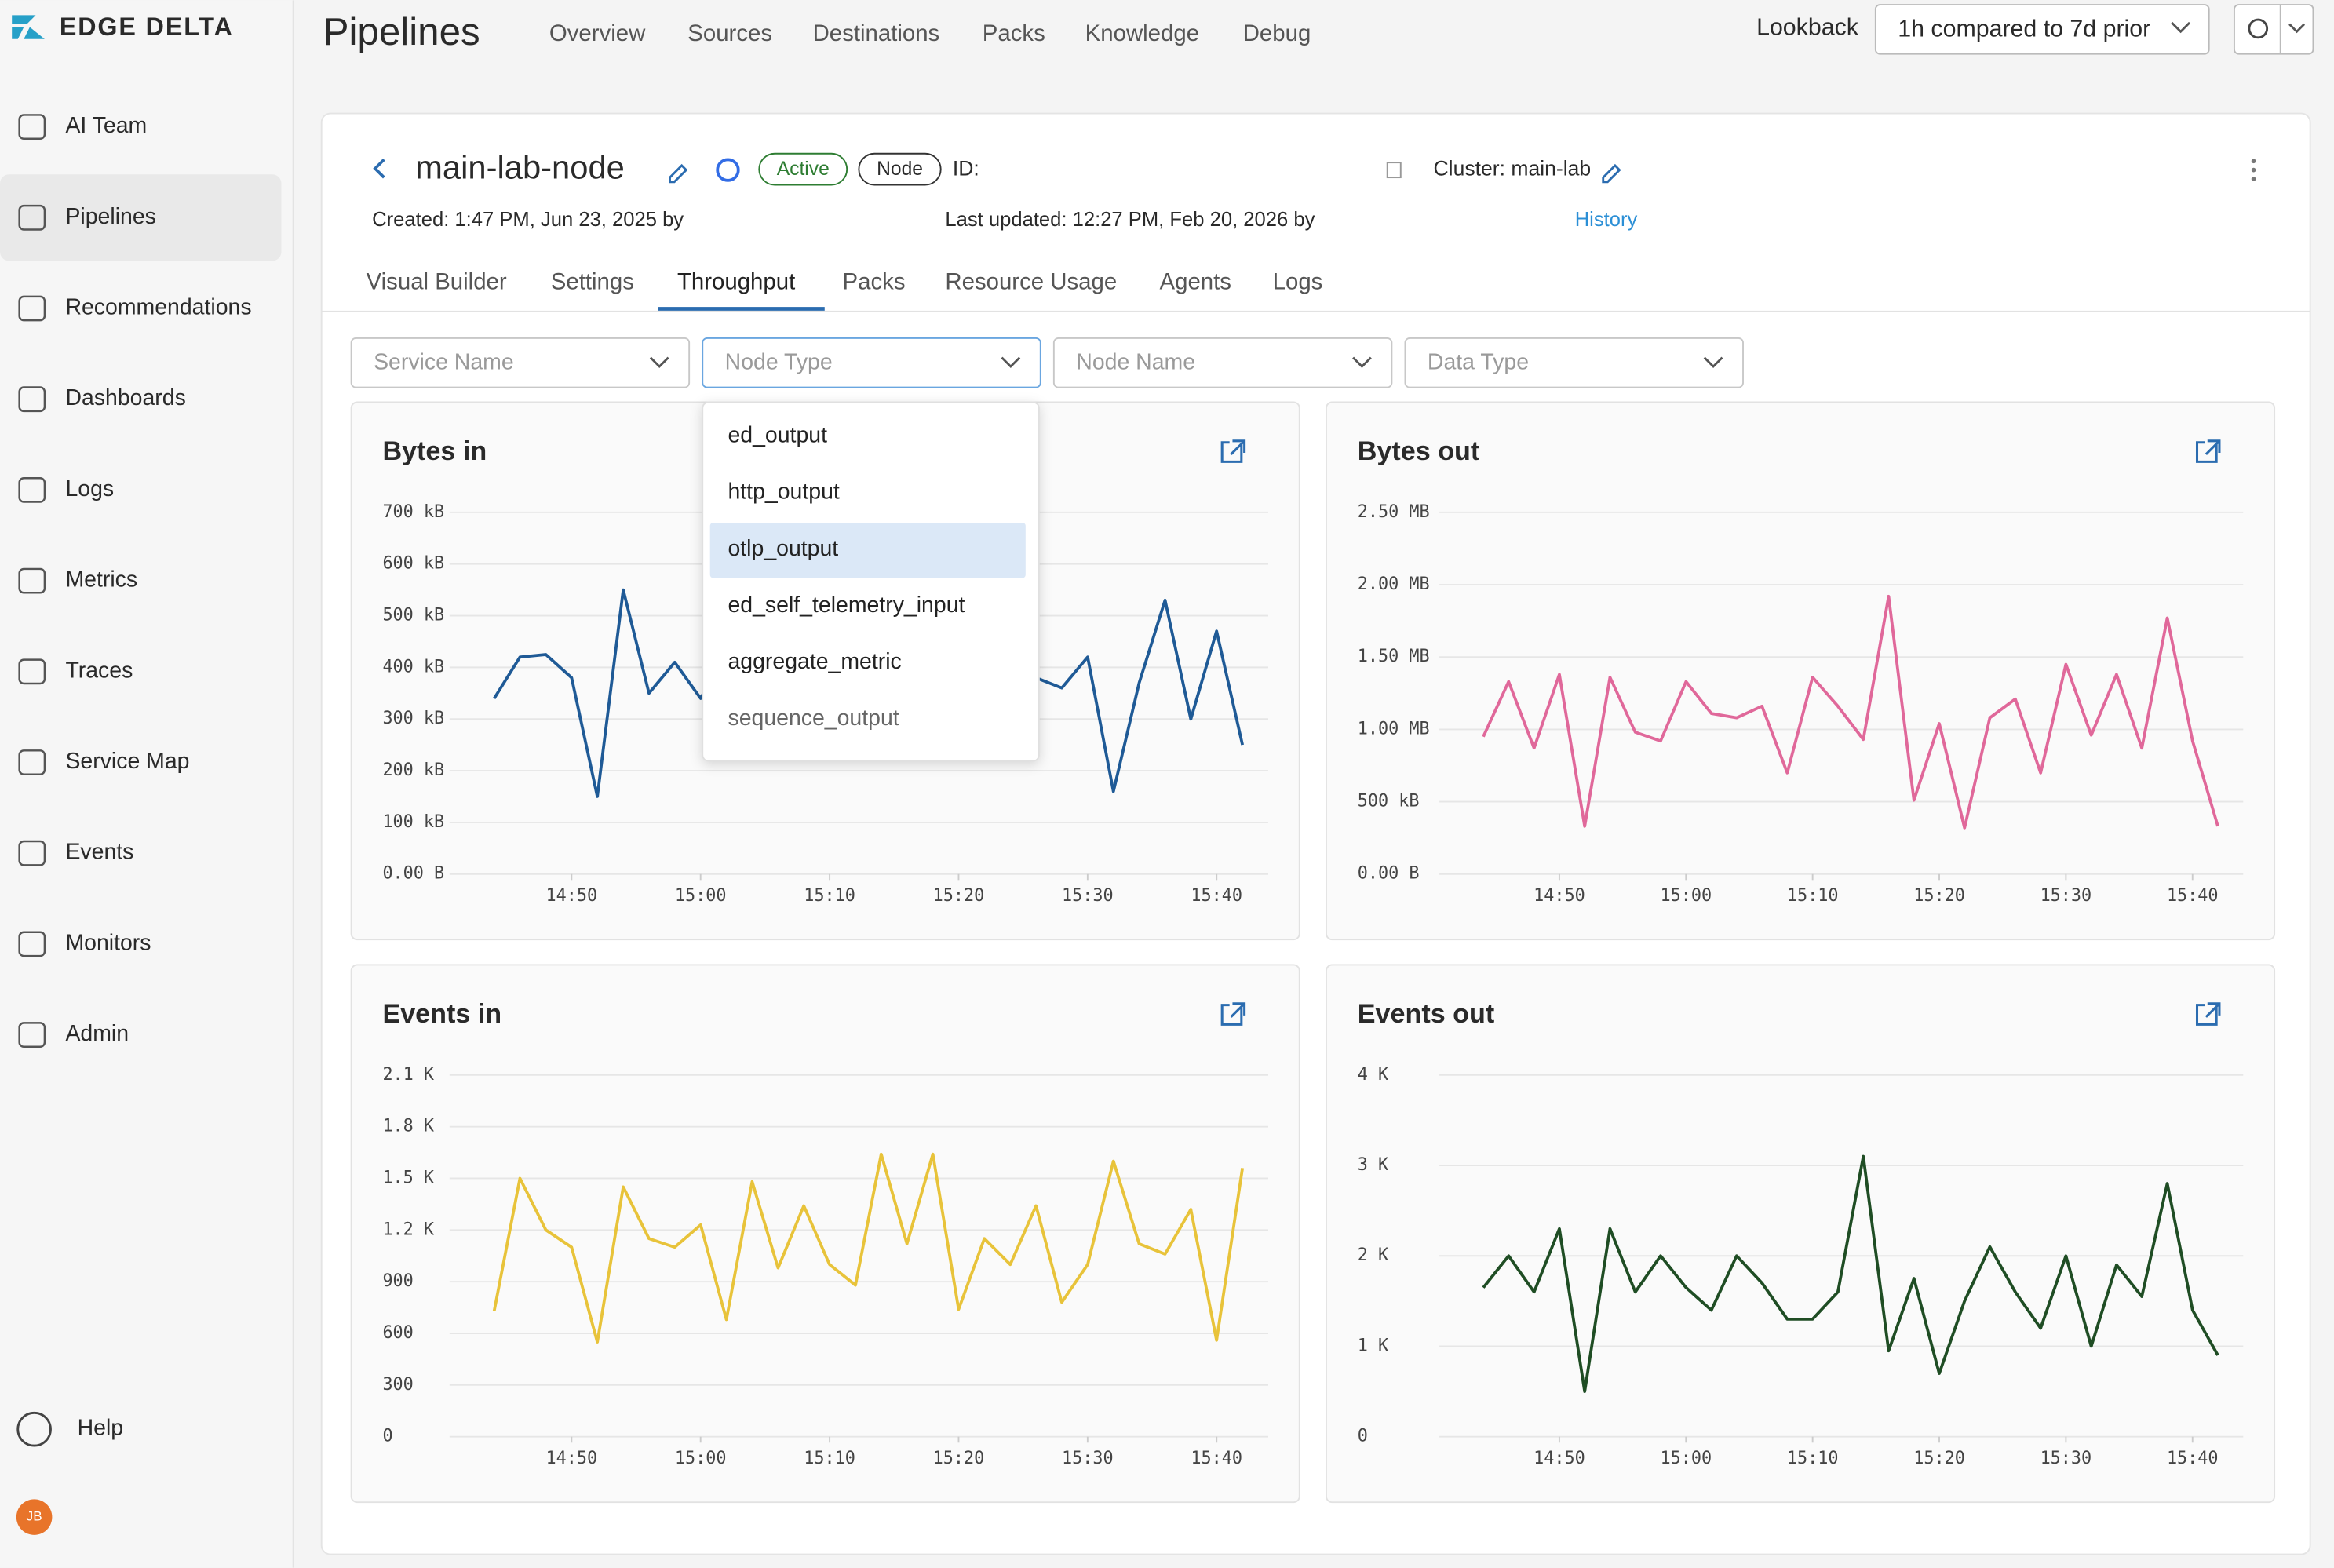 This screenshot has width=2334, height=1568. What do you see at coordinates (408, 1075) in the screenshot?
I see `y-tick-label: 2.1 K` at bounding box center [408, 1075].